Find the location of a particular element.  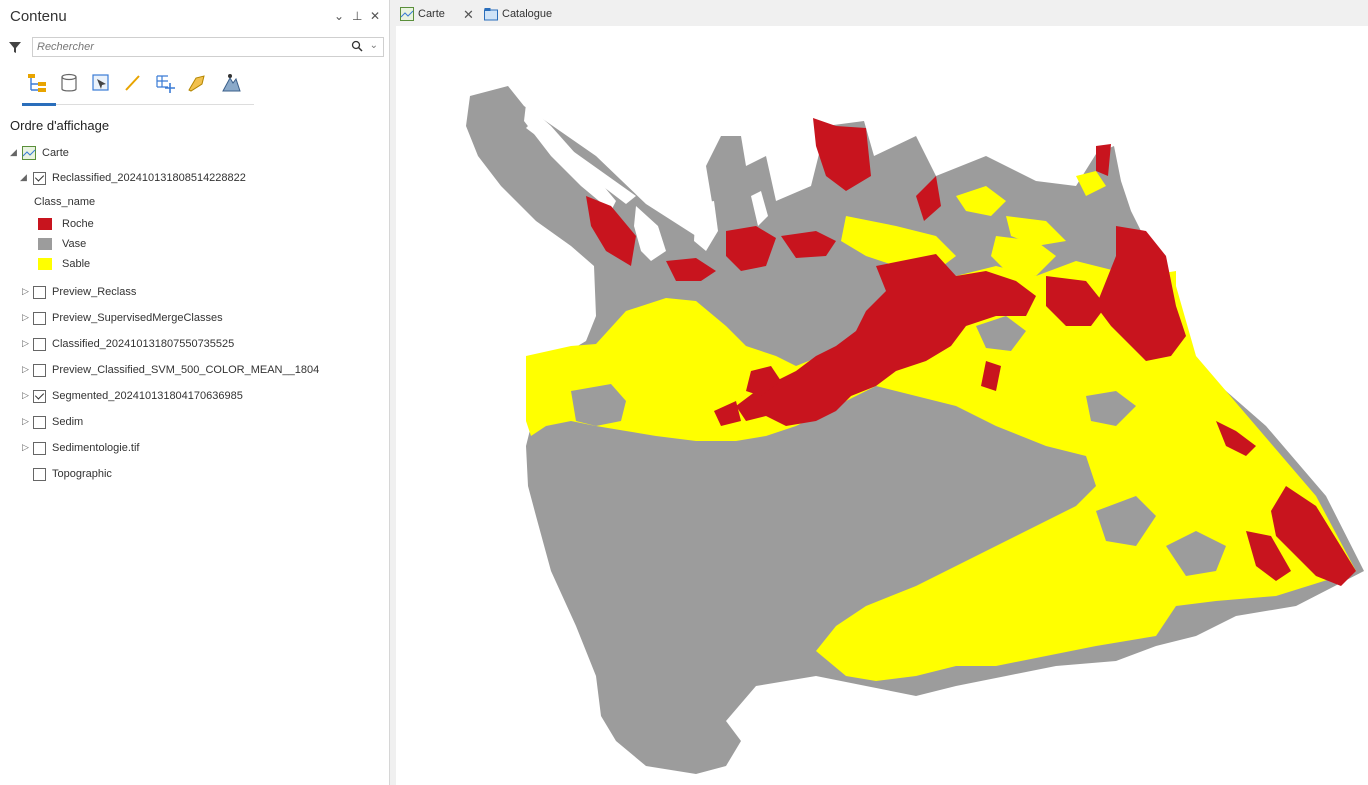

class-label: Roche is located at coordinates (78, 224).